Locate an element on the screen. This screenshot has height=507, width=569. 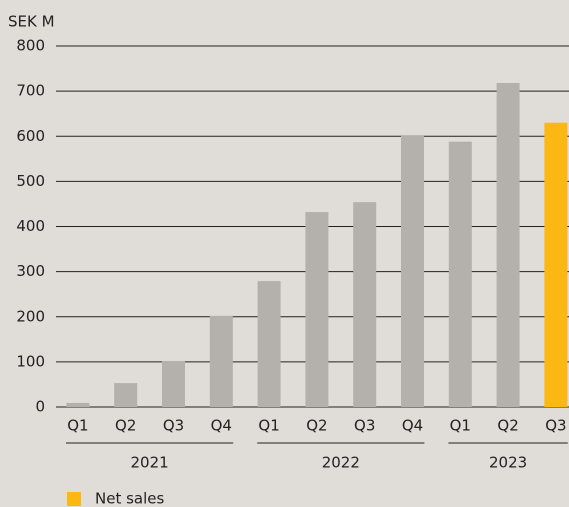
legend-swatch is located at coordinates (74, 499).